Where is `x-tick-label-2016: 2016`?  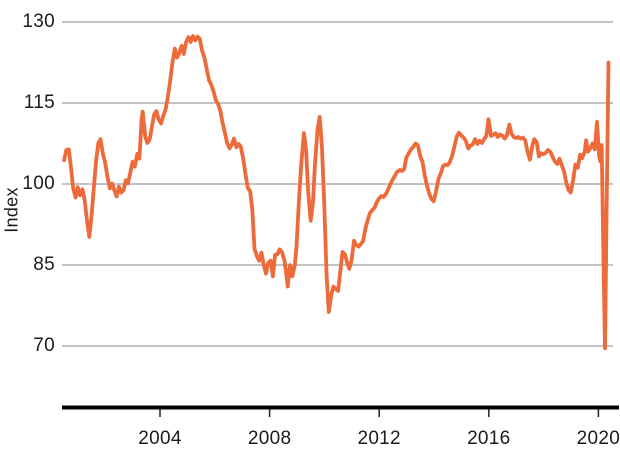 x-tick-label-2016: 2016 is located at coordinates (489, 438).